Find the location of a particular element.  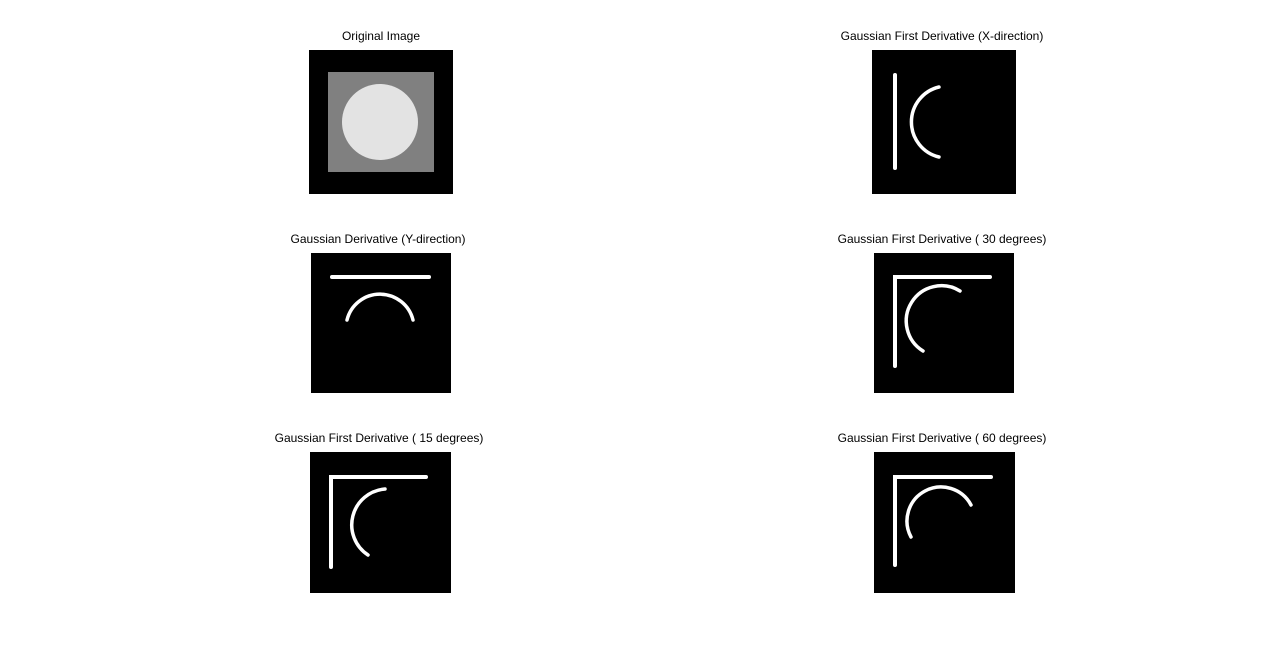

deg30-image is located at coordinates (944, 323).